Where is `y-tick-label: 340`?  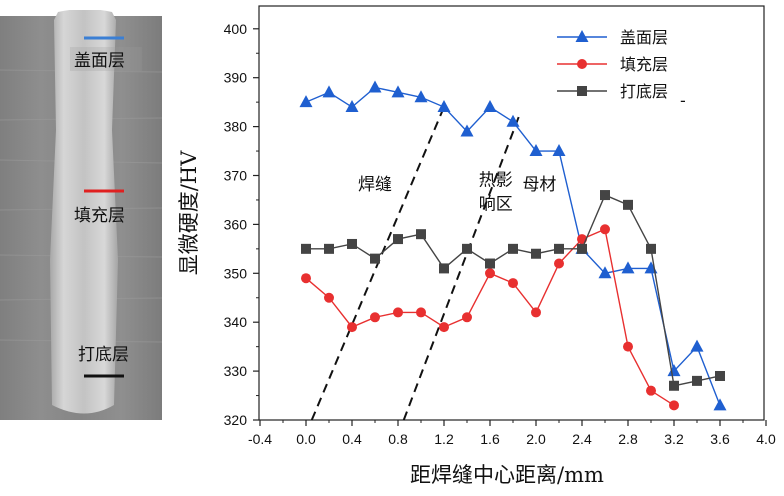 y-tick-label: 340 is located at coordinates (236, 322).